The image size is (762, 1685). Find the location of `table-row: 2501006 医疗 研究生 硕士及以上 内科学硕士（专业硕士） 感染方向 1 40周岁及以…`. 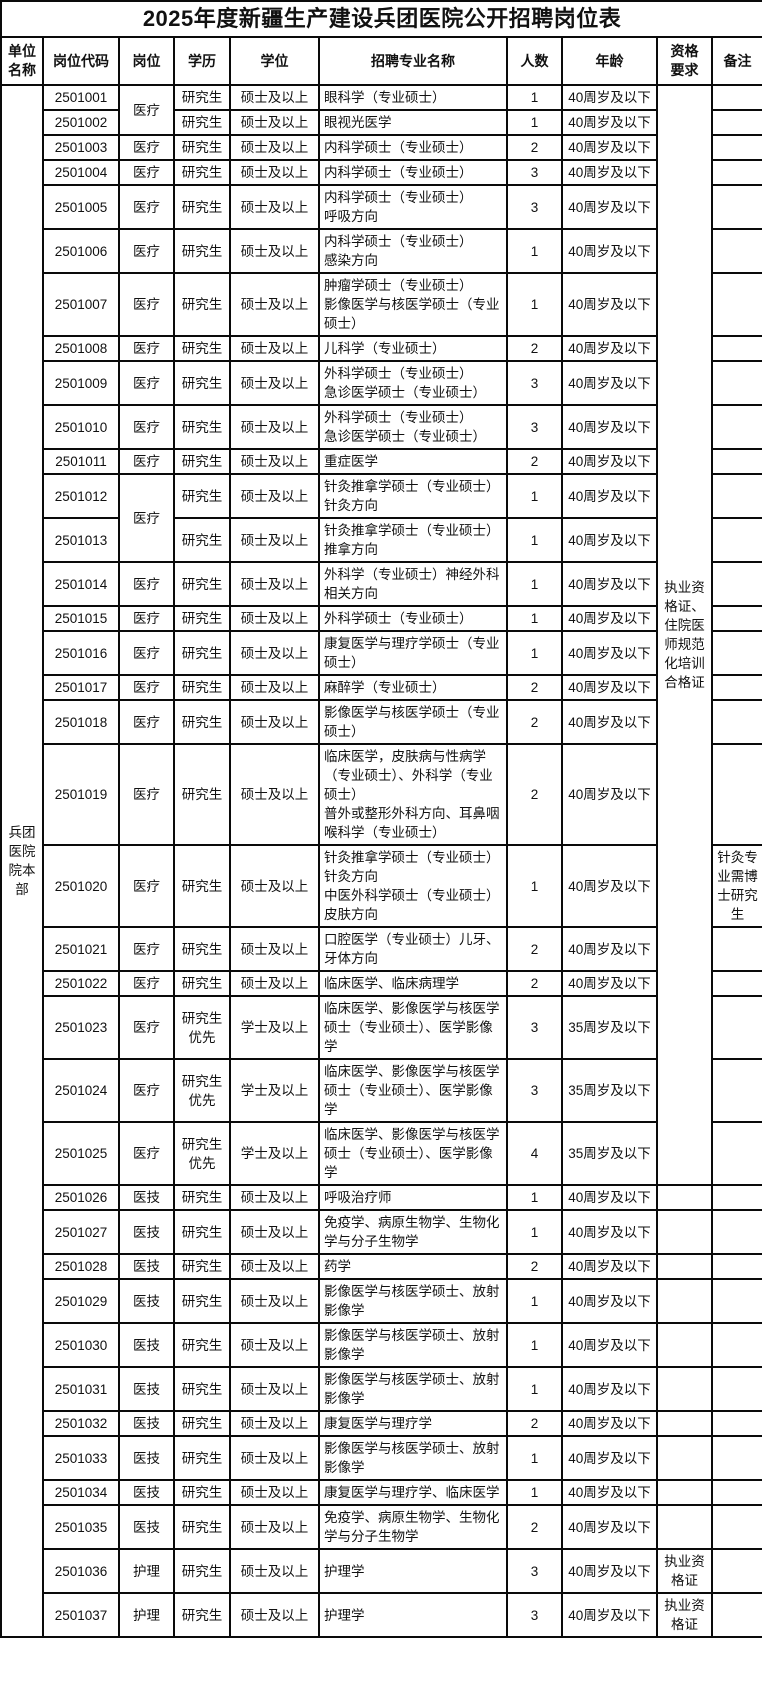

table-row: 2501006 医疗 研究生 硕士及以上 内科学硕士（专业硕士） 感染方向 1 40周岁及以… is located at coordinates (381, 251).